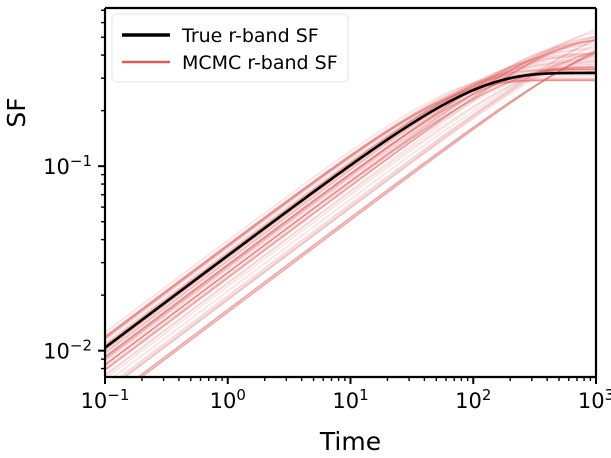 The image size is (611, 458). I want to click on legend: True r-band SF MCMC r-band SF, so click(230, 48).